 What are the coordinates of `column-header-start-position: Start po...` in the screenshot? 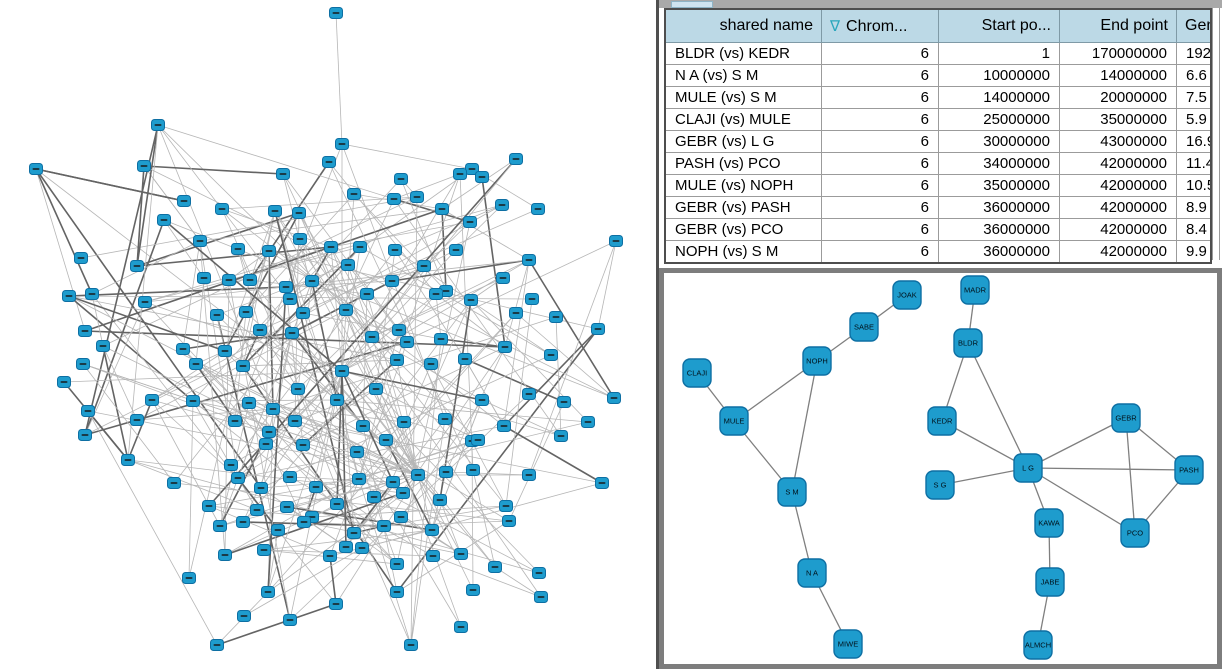 It's located at (999, 25).